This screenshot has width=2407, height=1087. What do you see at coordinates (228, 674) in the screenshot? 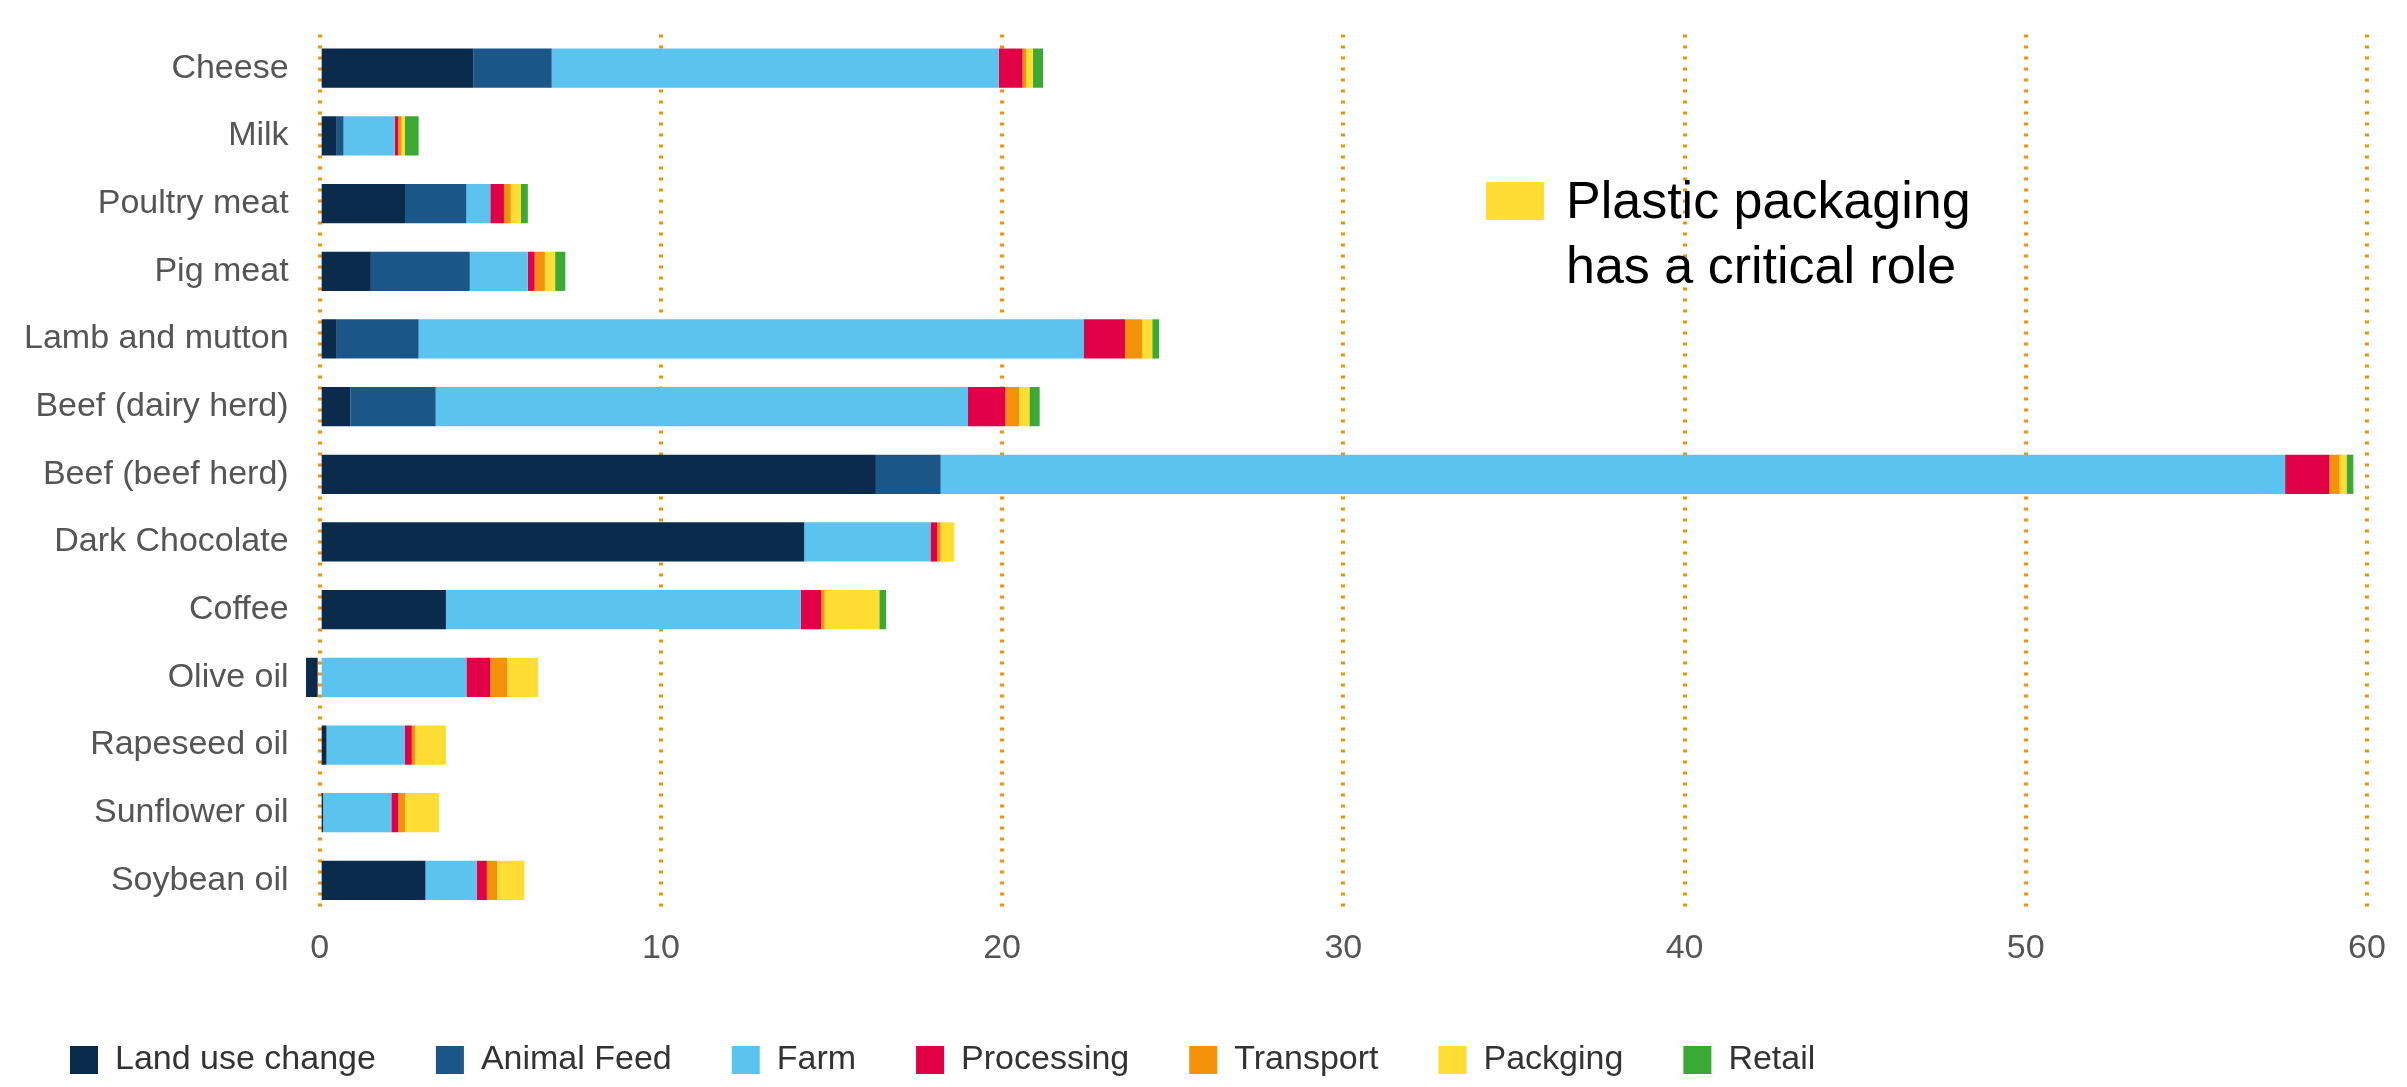
I see `y-tick-label: Olive oil` at bounding box center [228, 674].